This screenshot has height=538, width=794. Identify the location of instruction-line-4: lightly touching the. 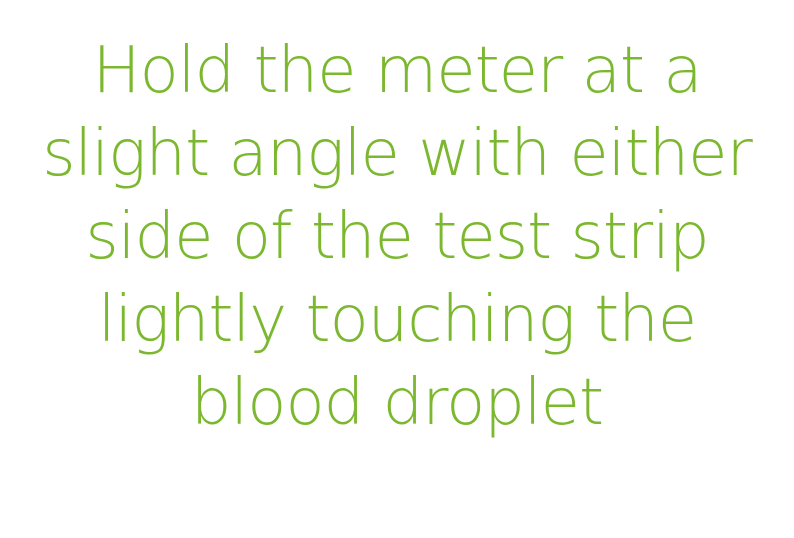
(397, 320).